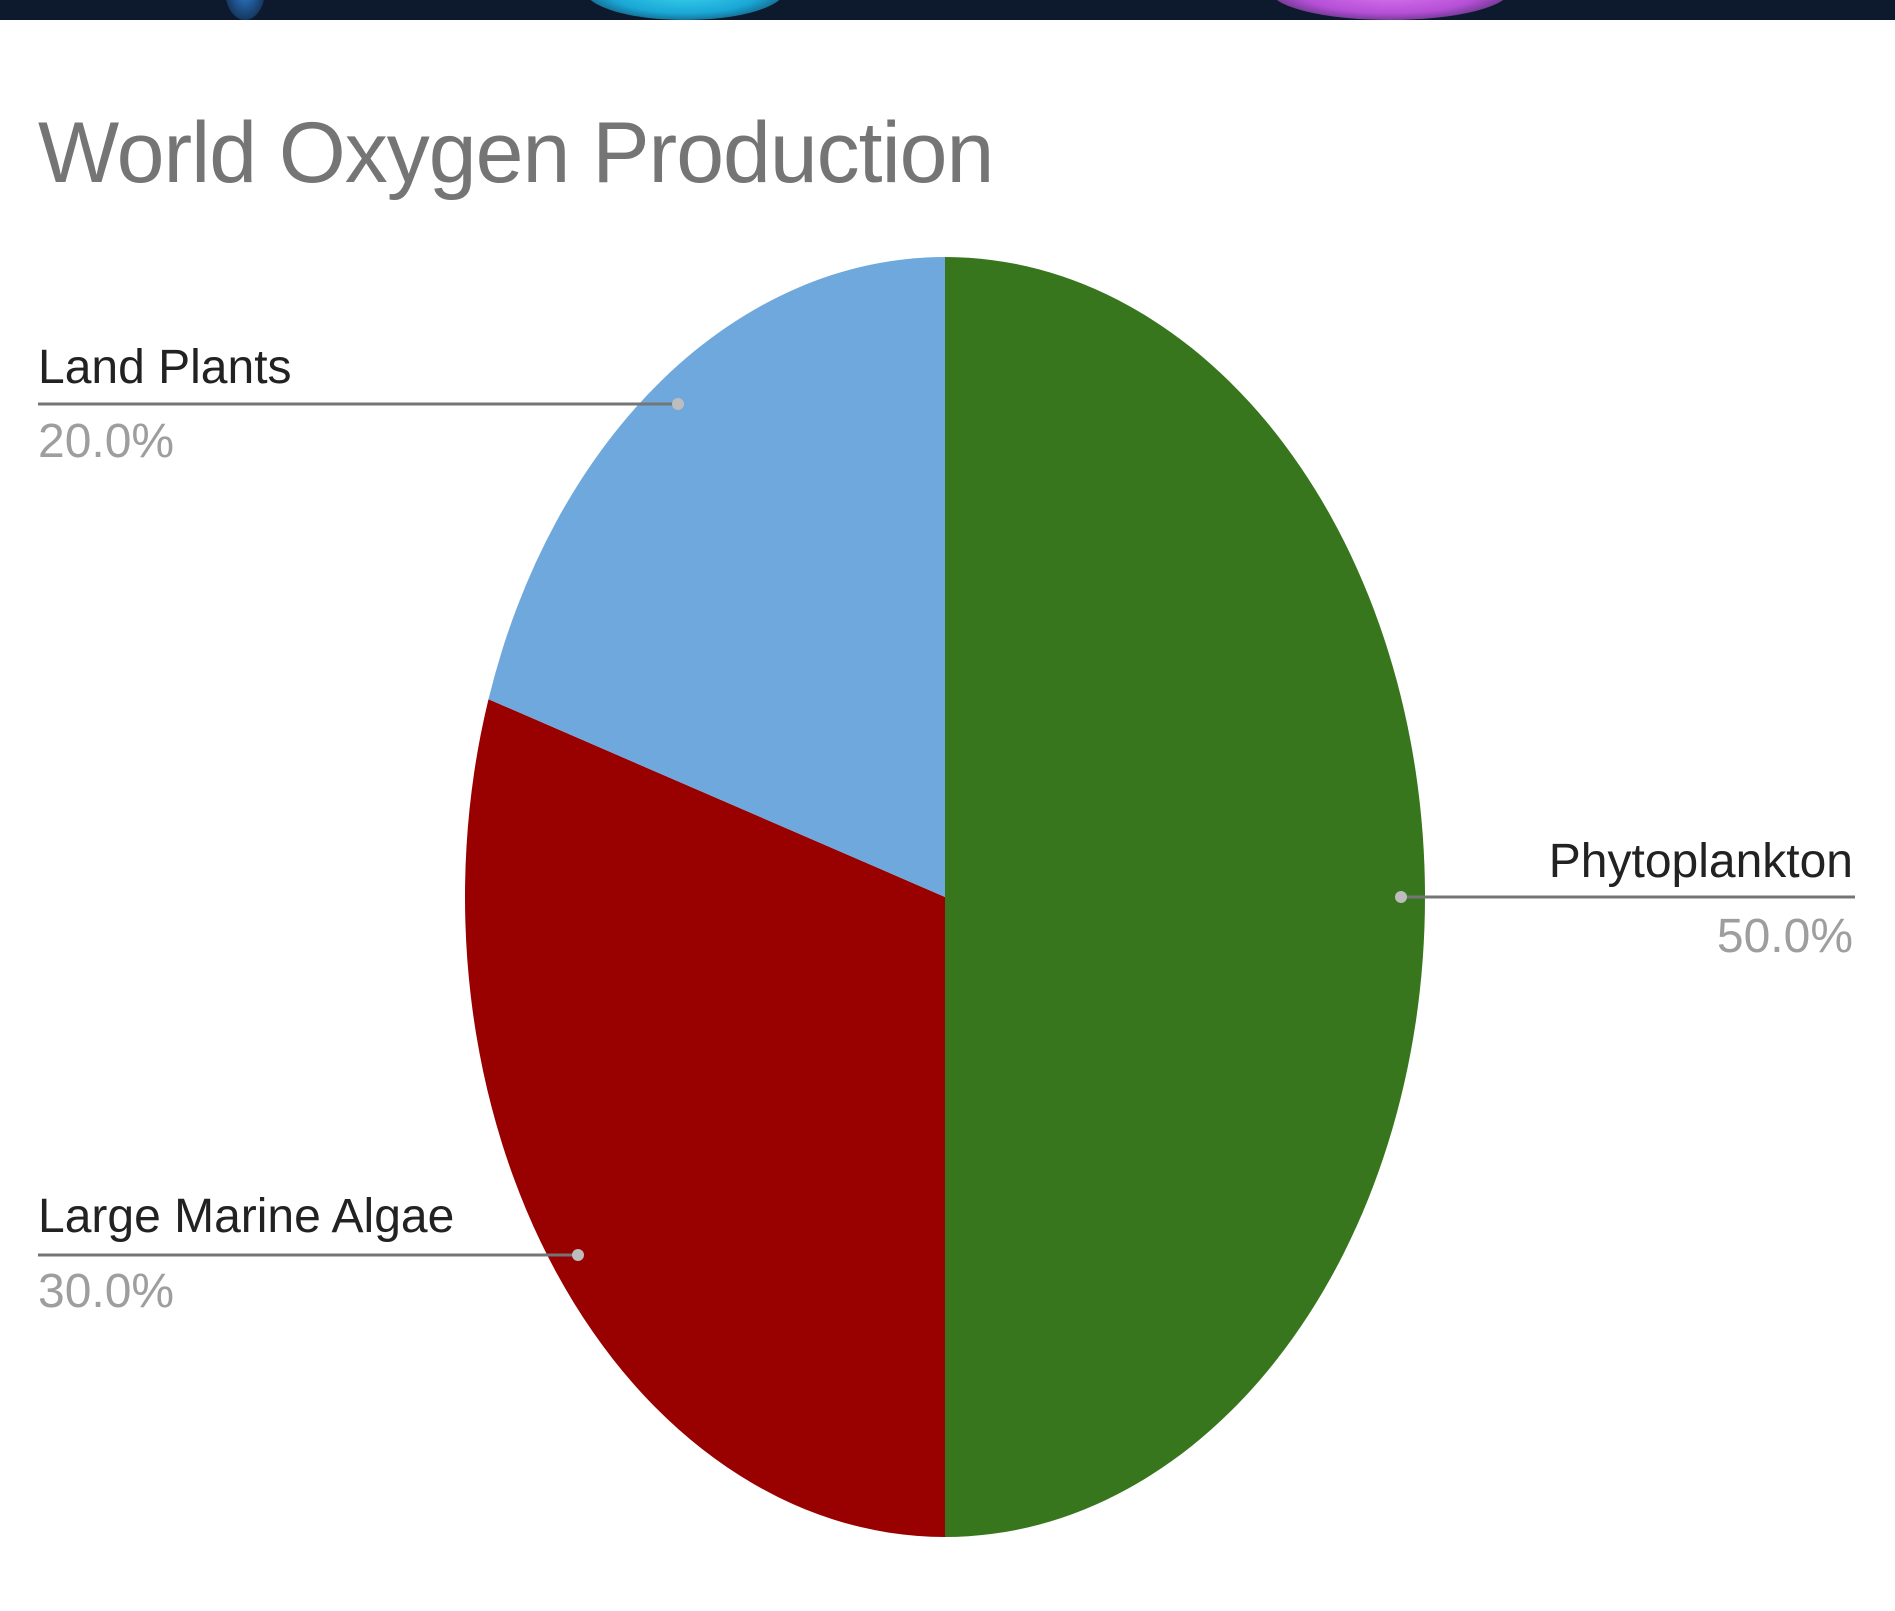 The width and height of the screenshot is (1895, 1611). I want to click on leader-dot-large-marine-algae, so click(578, 1255).